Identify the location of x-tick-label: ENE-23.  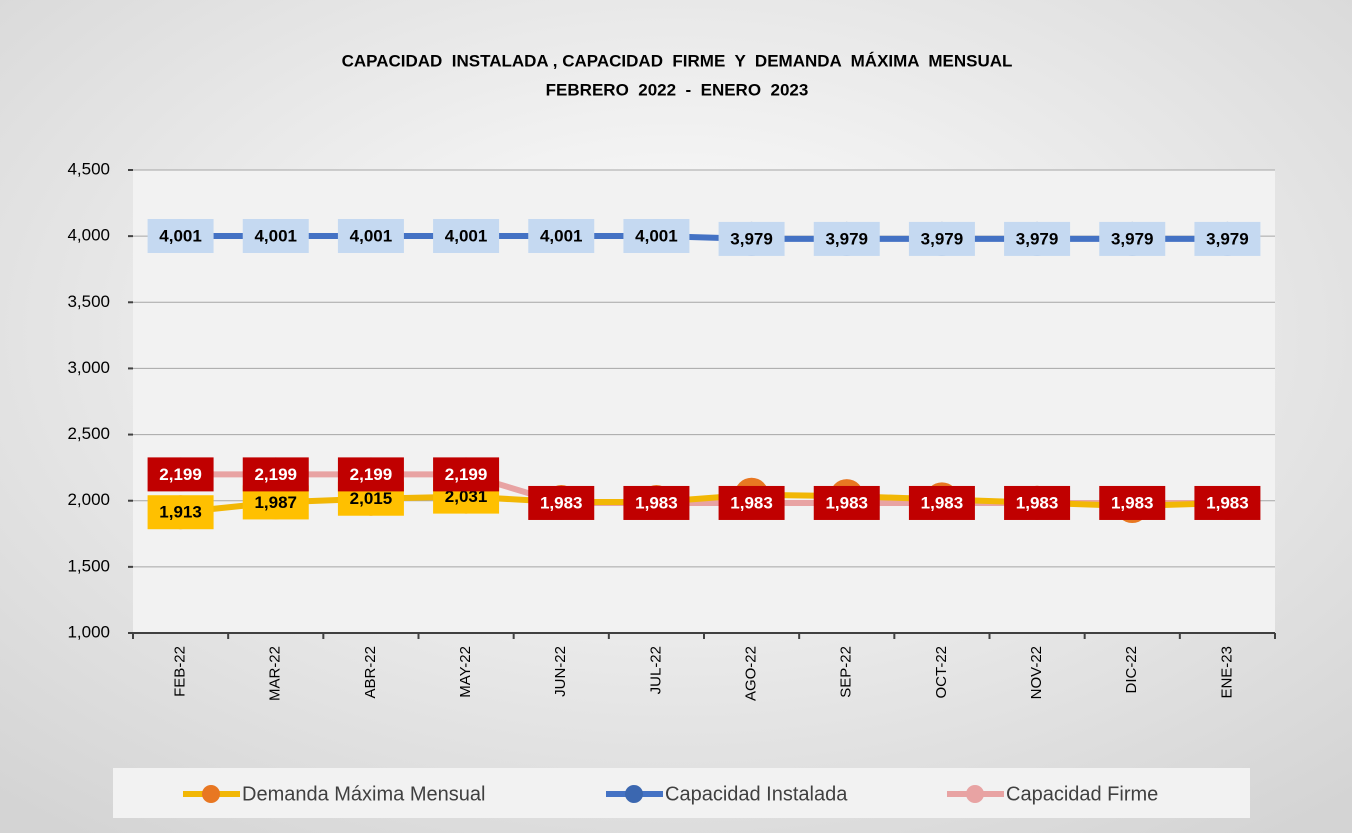
(1226, 672).